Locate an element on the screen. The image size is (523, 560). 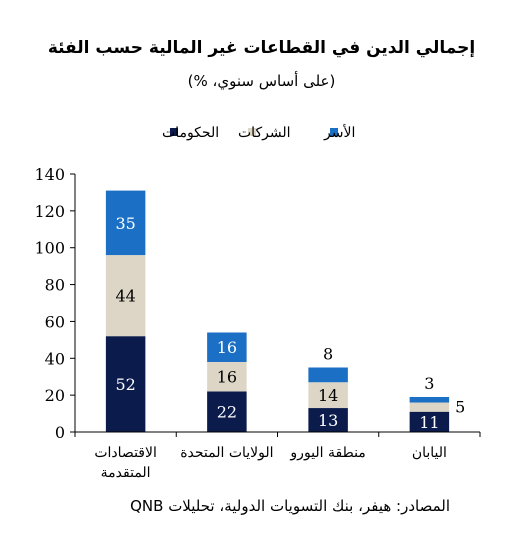
legend-label: الحكومات is located at coordinates (190, 133).